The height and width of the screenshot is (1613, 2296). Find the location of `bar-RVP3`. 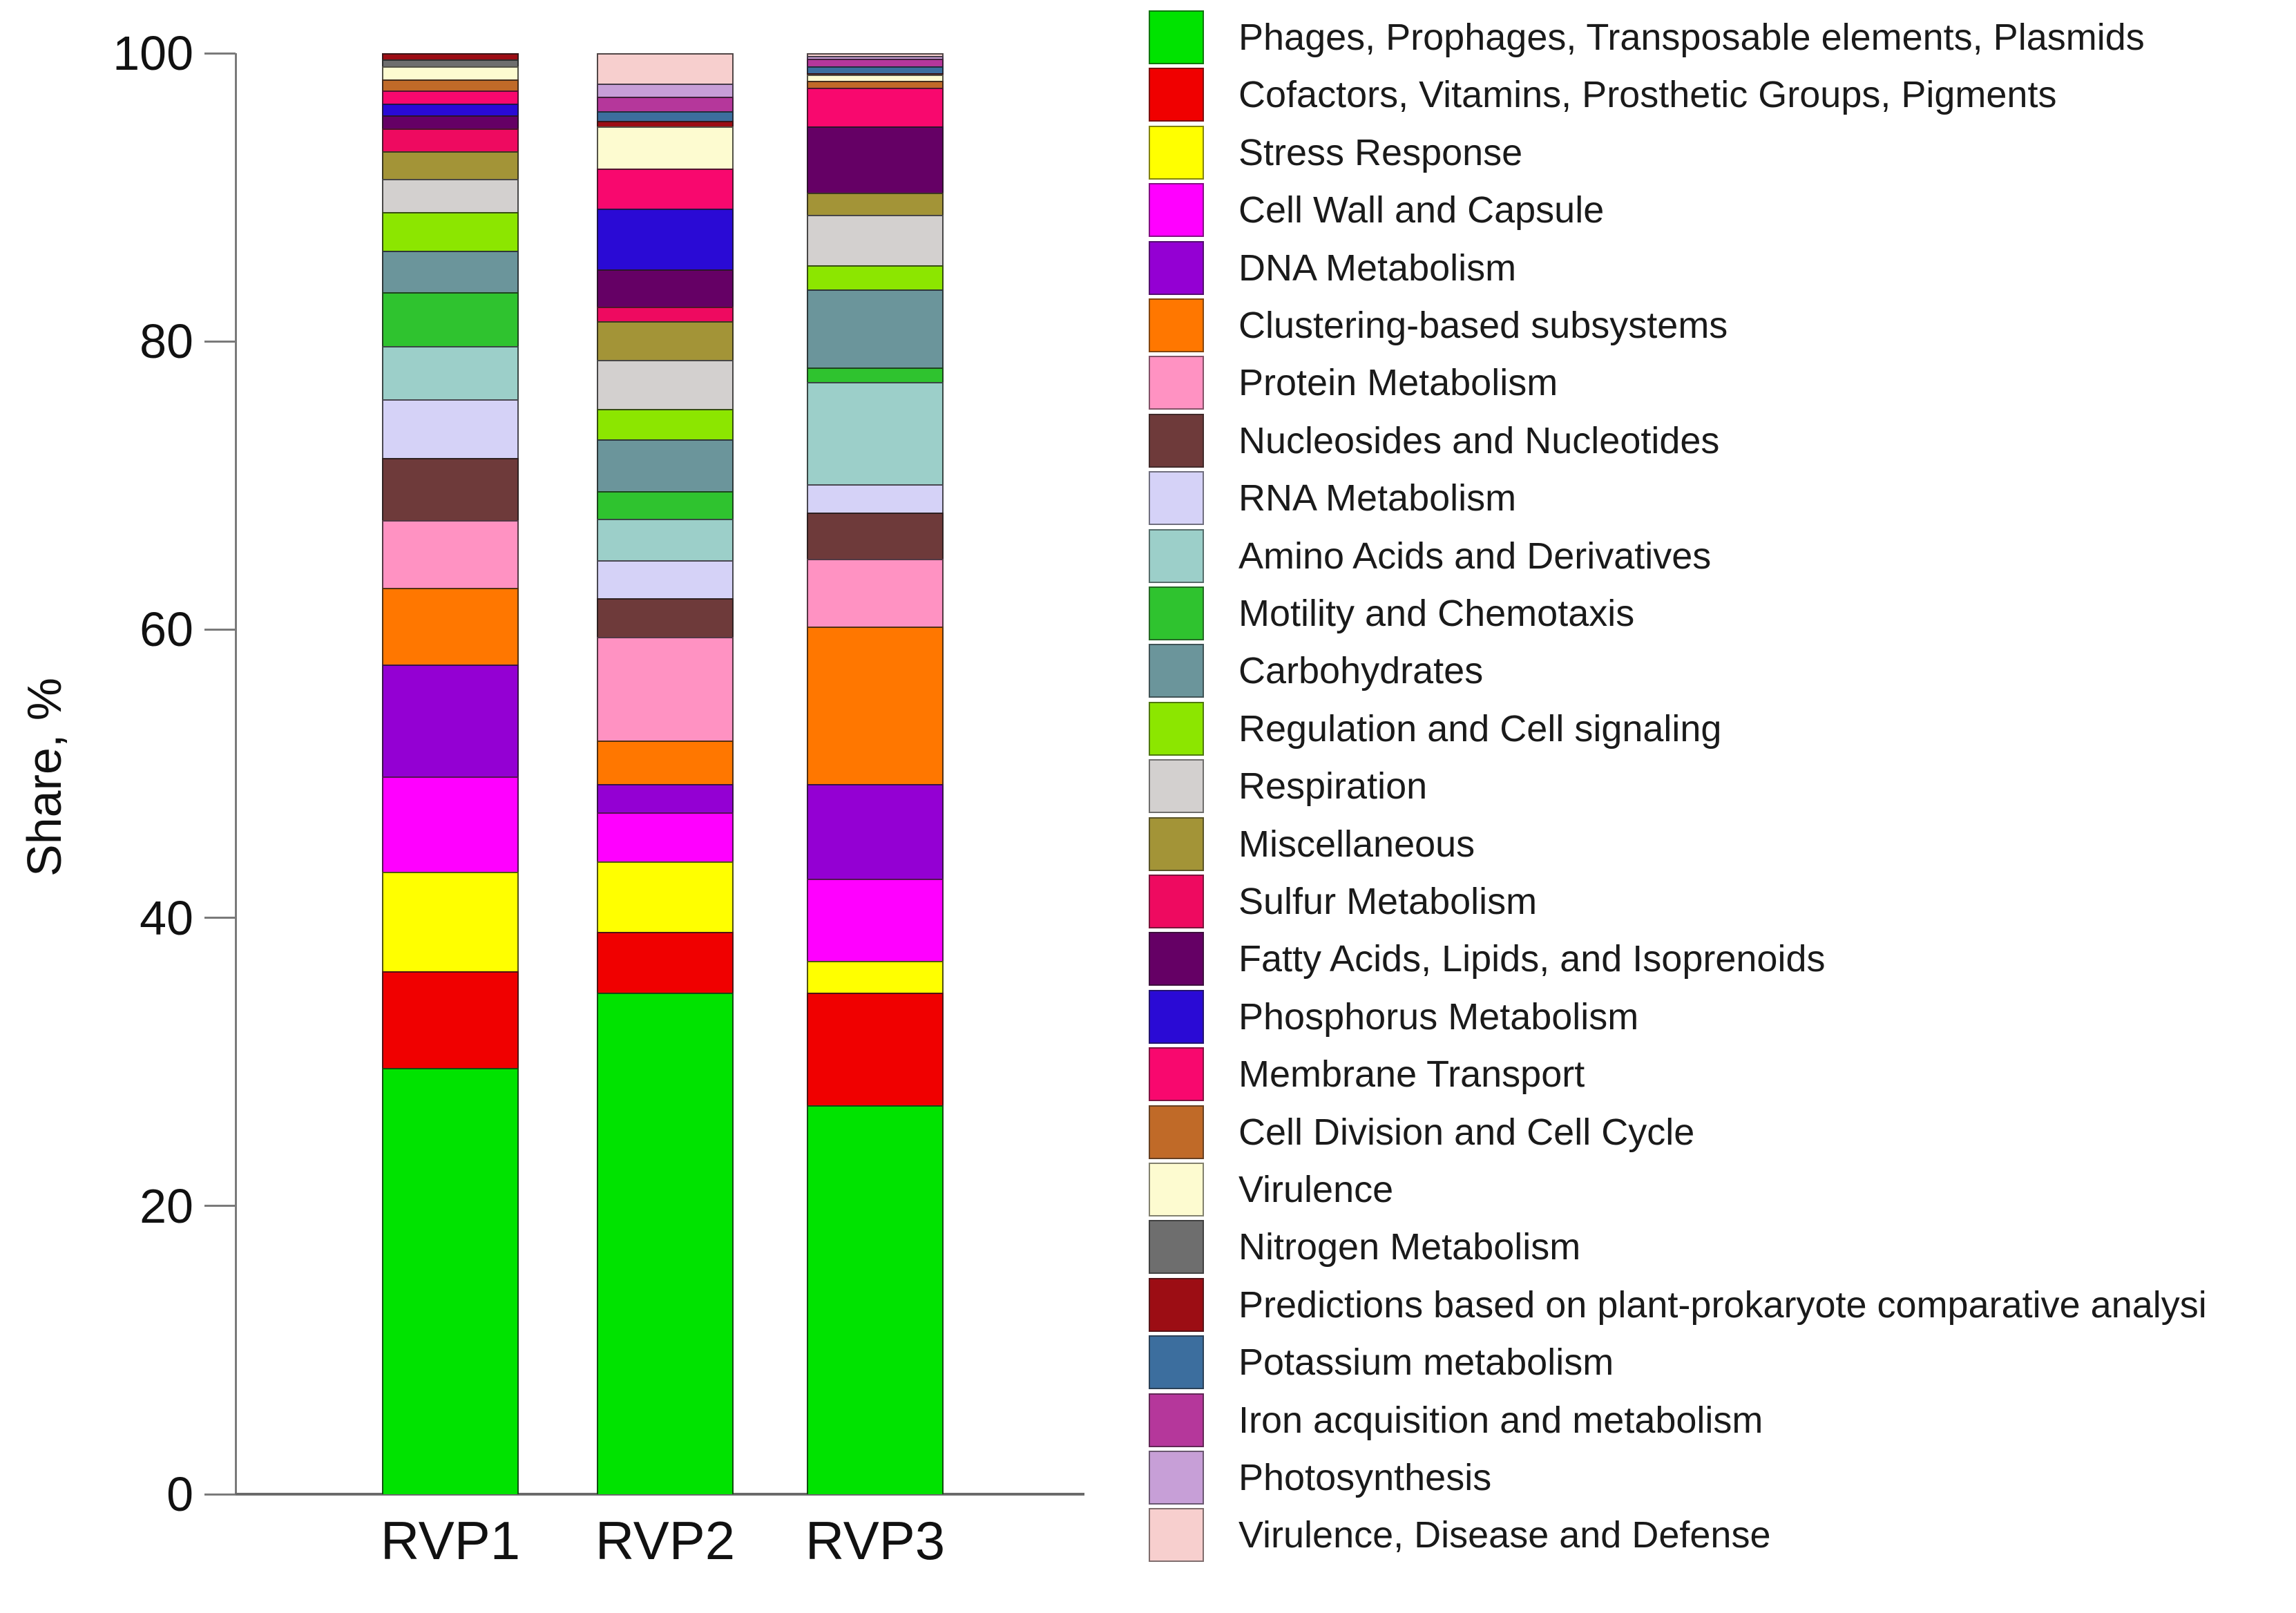

bar-RVP3 is located at coordinates (875, 773).